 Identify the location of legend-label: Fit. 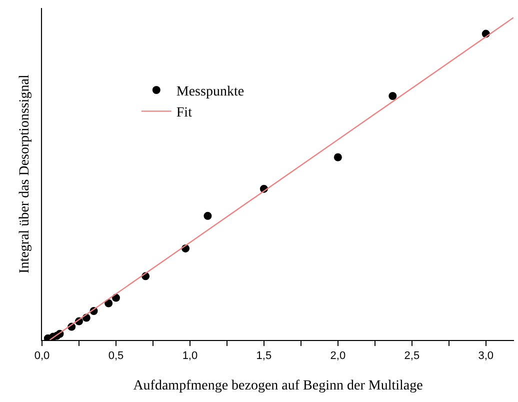
(184, 113).